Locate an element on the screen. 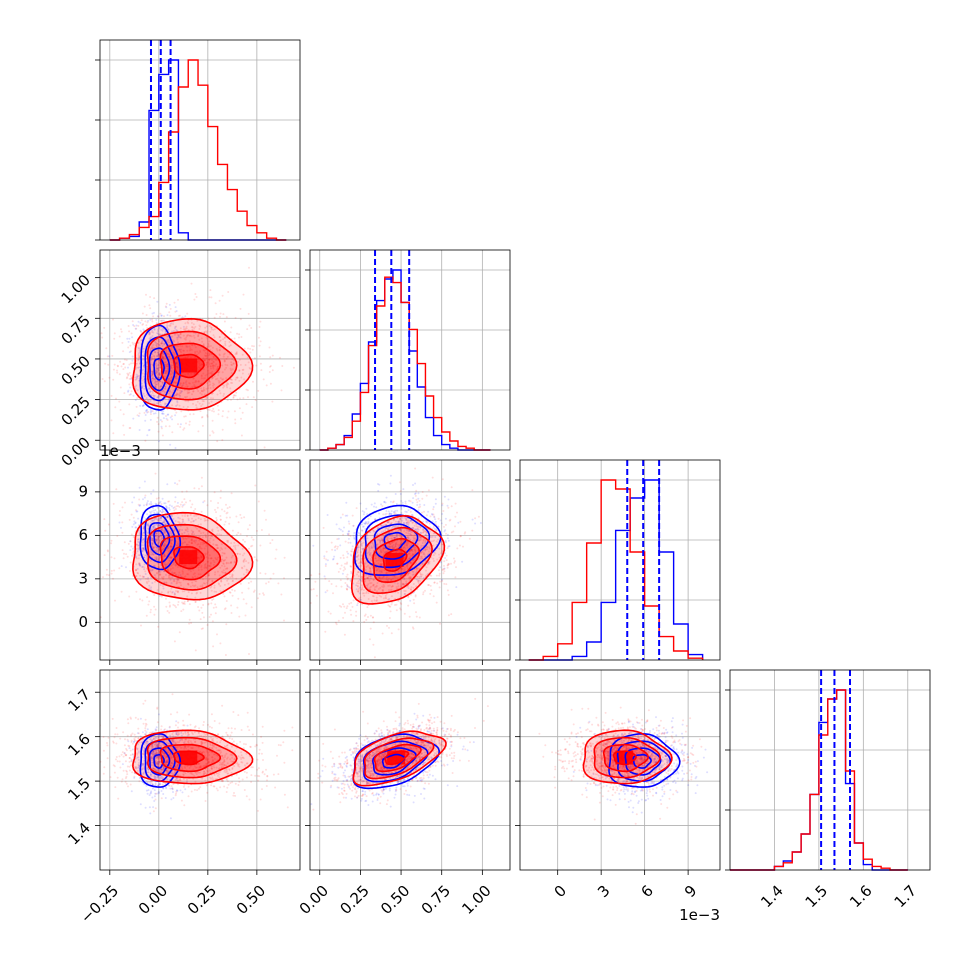 This screenshot has height=970, width=970. density-core is located at coordinates (188, 557).